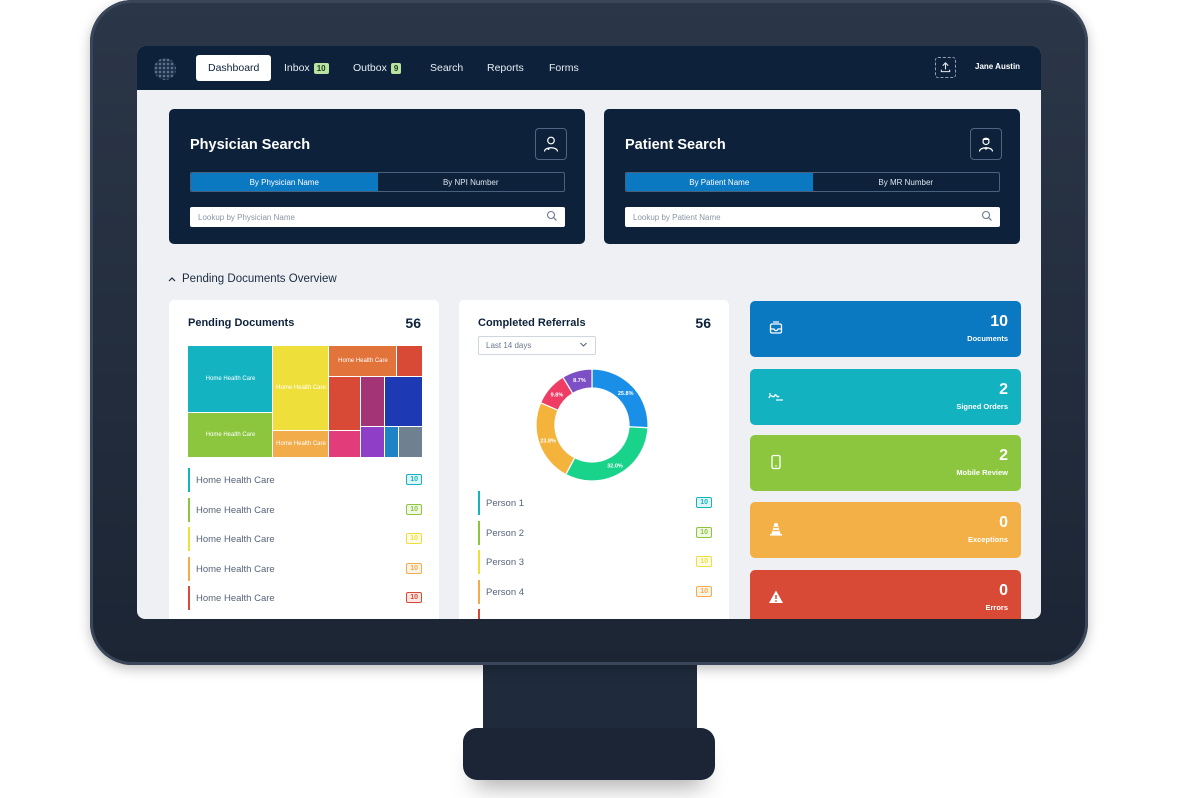 The height and width of the screenshot is (798, 1200). What do you see at coordinates (595, 532) in the screenshot?
I see `list-item: Person 2 10` at bounding box center [595, 532].